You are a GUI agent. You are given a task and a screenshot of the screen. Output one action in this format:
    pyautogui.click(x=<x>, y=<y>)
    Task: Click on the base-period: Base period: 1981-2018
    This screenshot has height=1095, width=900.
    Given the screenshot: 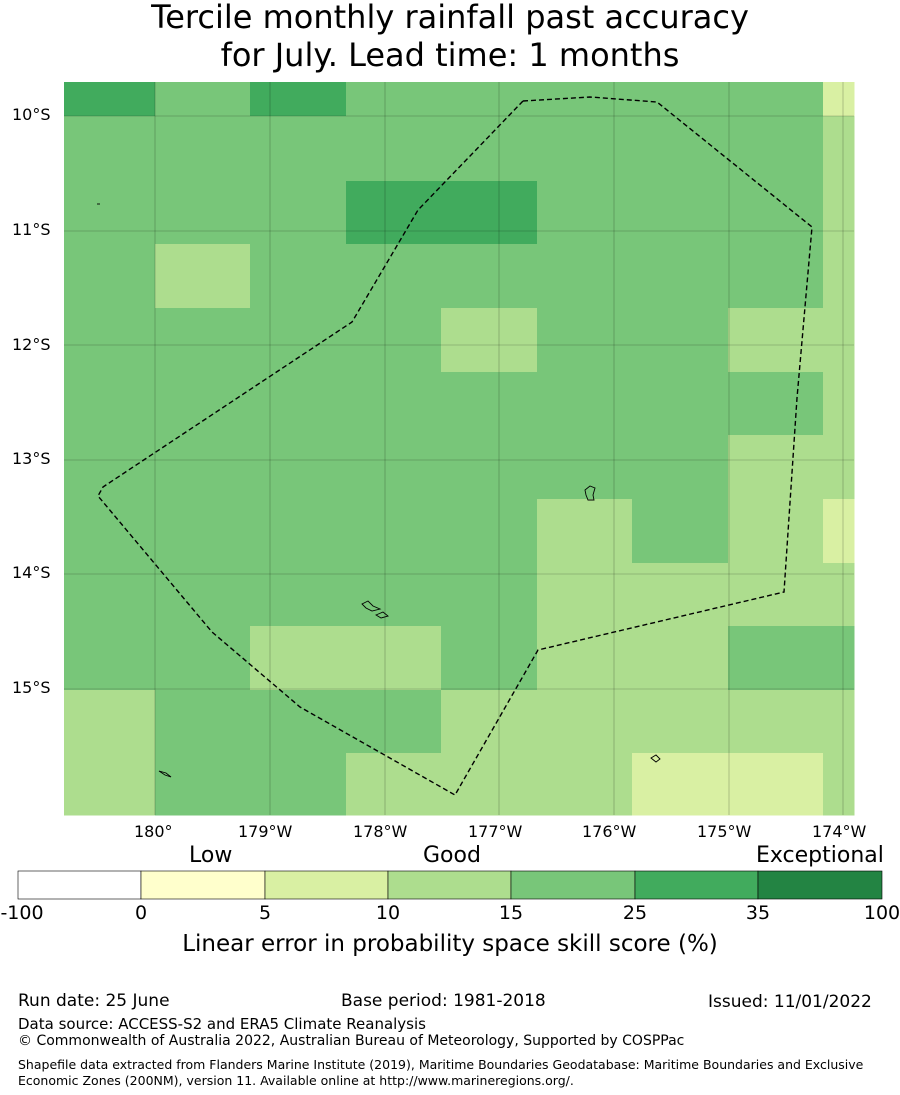 What is the action you would take?
    pyautogui.click(x=443, y=1001)
    